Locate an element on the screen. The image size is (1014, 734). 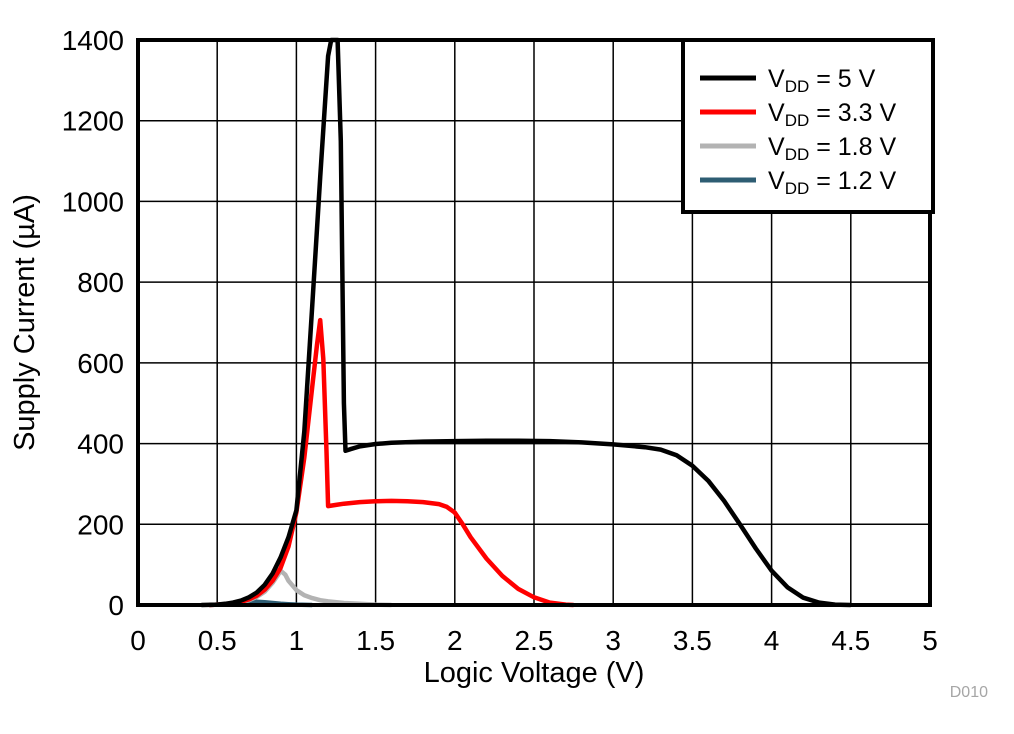
x-tick-label: 3 is located at coordinates (613, 640).